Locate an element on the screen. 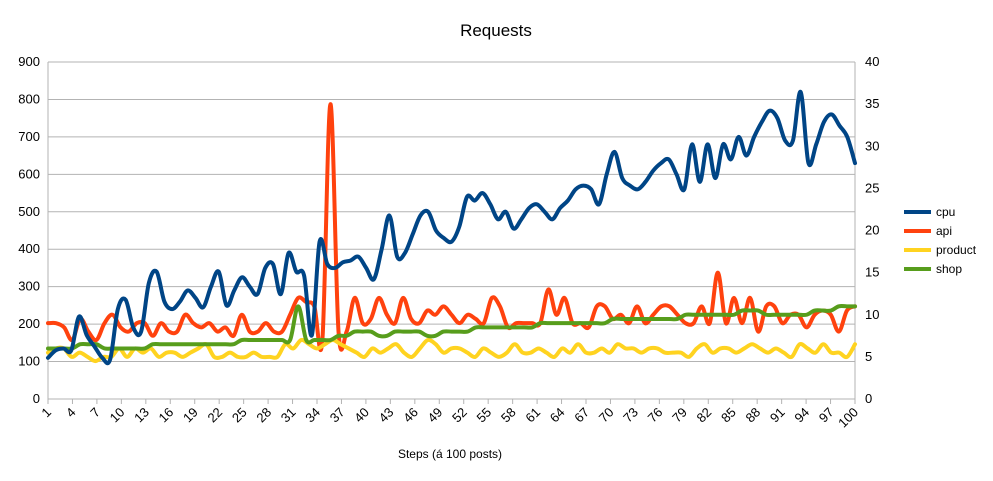 The height and width of the screenshot is (481, 993). x-axis-label: Steps (á 100 posts) is located at coordinates (450, 454).